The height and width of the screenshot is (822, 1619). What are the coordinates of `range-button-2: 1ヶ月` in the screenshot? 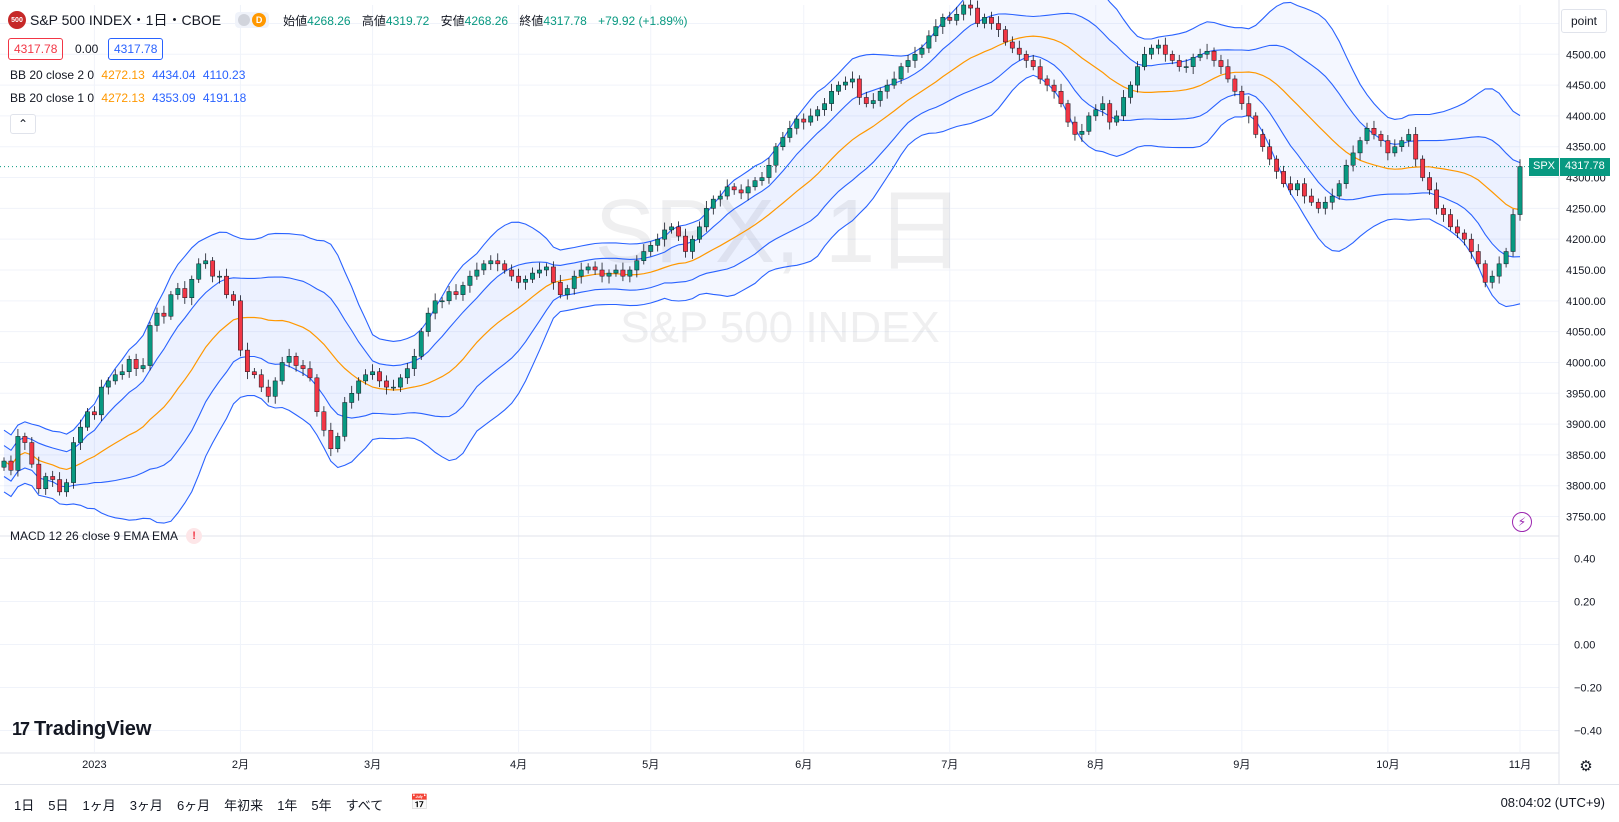 It's located at (99, 805).